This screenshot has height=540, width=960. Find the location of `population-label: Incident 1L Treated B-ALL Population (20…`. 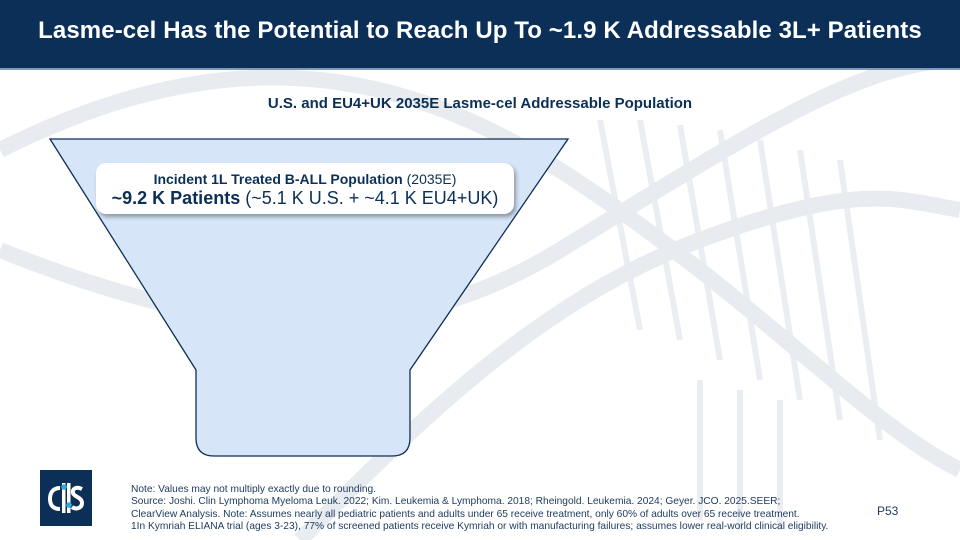

population-label: Incident 1L Treated B-ALL Population (20… is located at coordinates (305, 179).